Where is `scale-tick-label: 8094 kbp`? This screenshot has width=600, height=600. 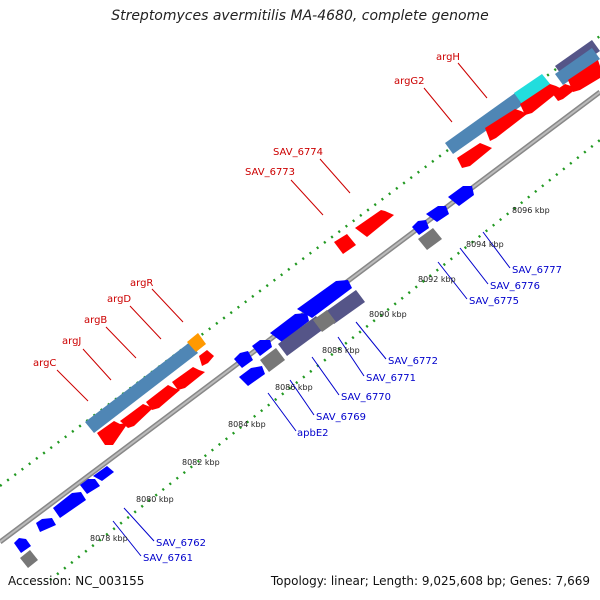 scale-tick-label: 8094 kbp is located at coordinates (485, 244).